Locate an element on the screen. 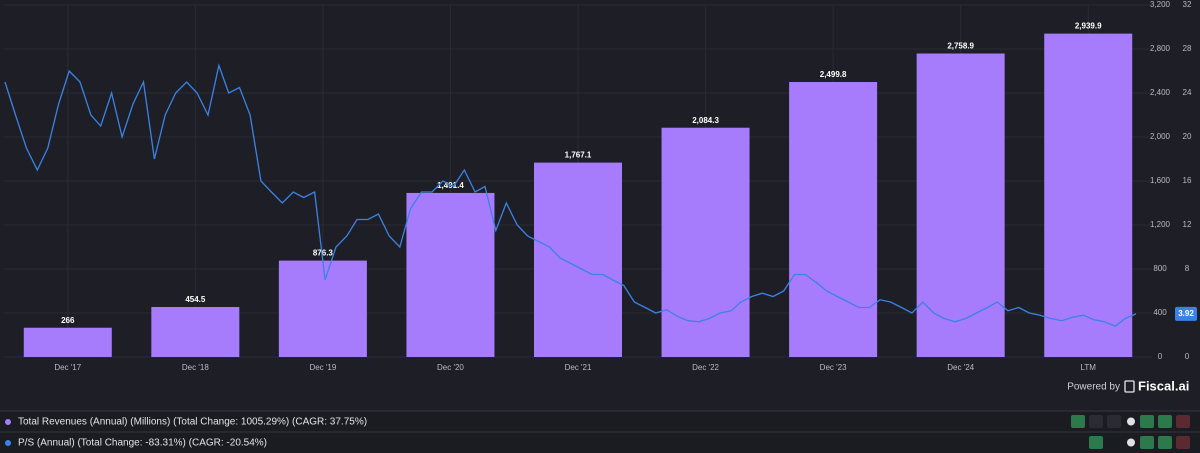 Image resolution: width=1200 pixels, height=453 pixels. y2-tick-label: 28 is located at coordinates (1187, 48).